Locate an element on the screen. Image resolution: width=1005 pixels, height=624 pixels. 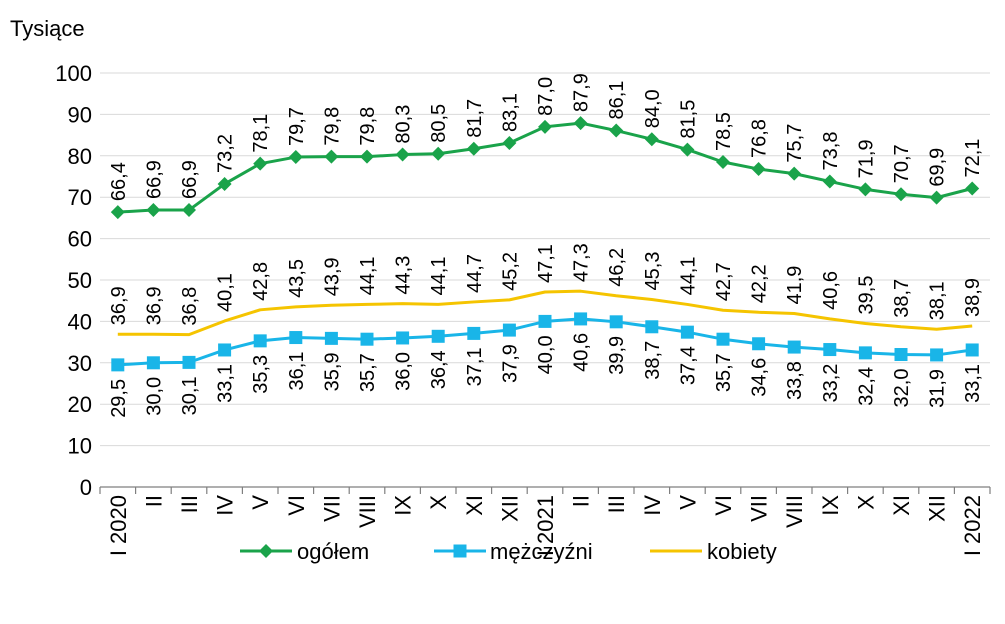
x-tick-label: III is located at coordinates (189, 504).